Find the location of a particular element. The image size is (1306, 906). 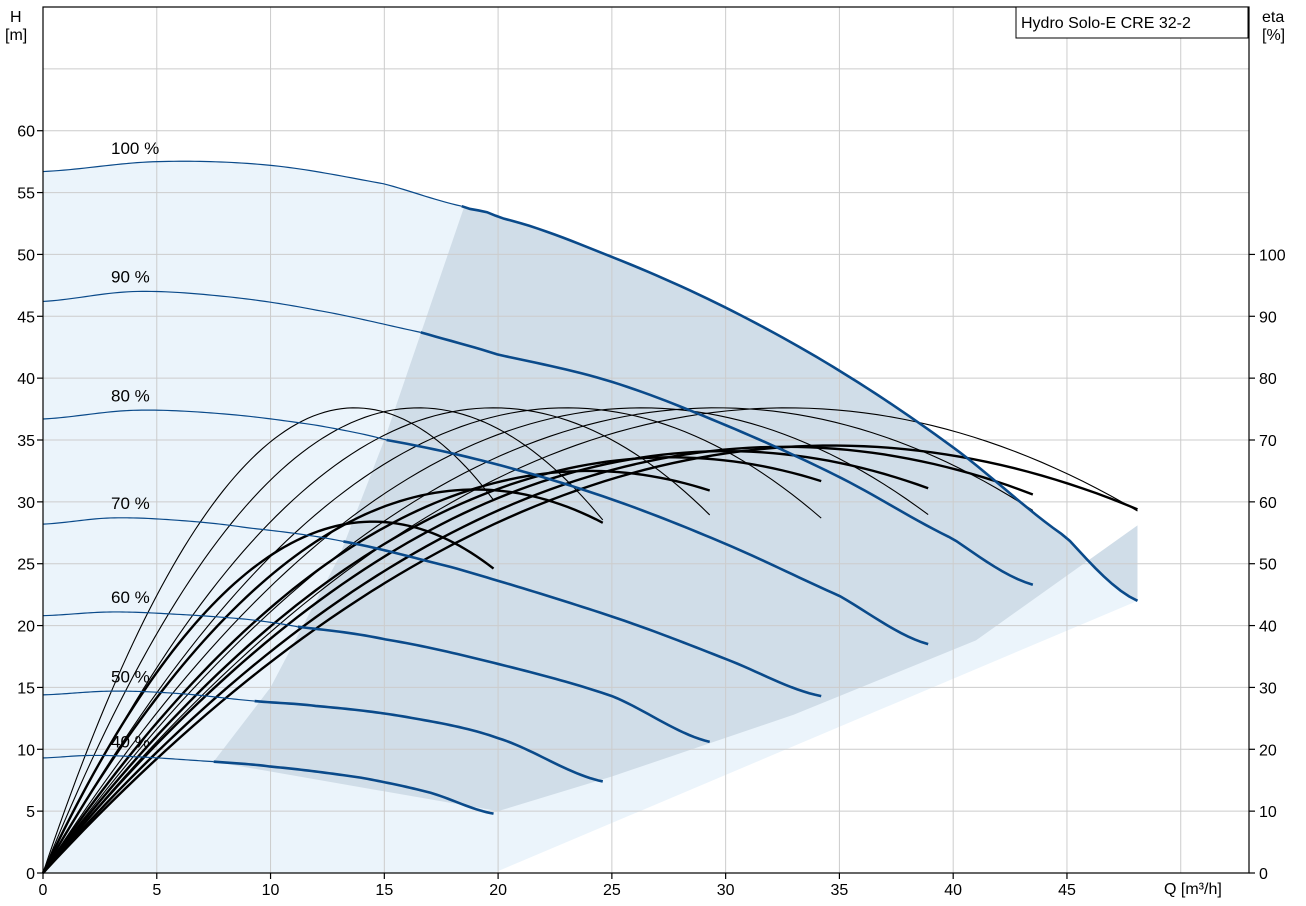

x-tick-label: 35 is located at coordinates (840, 890).